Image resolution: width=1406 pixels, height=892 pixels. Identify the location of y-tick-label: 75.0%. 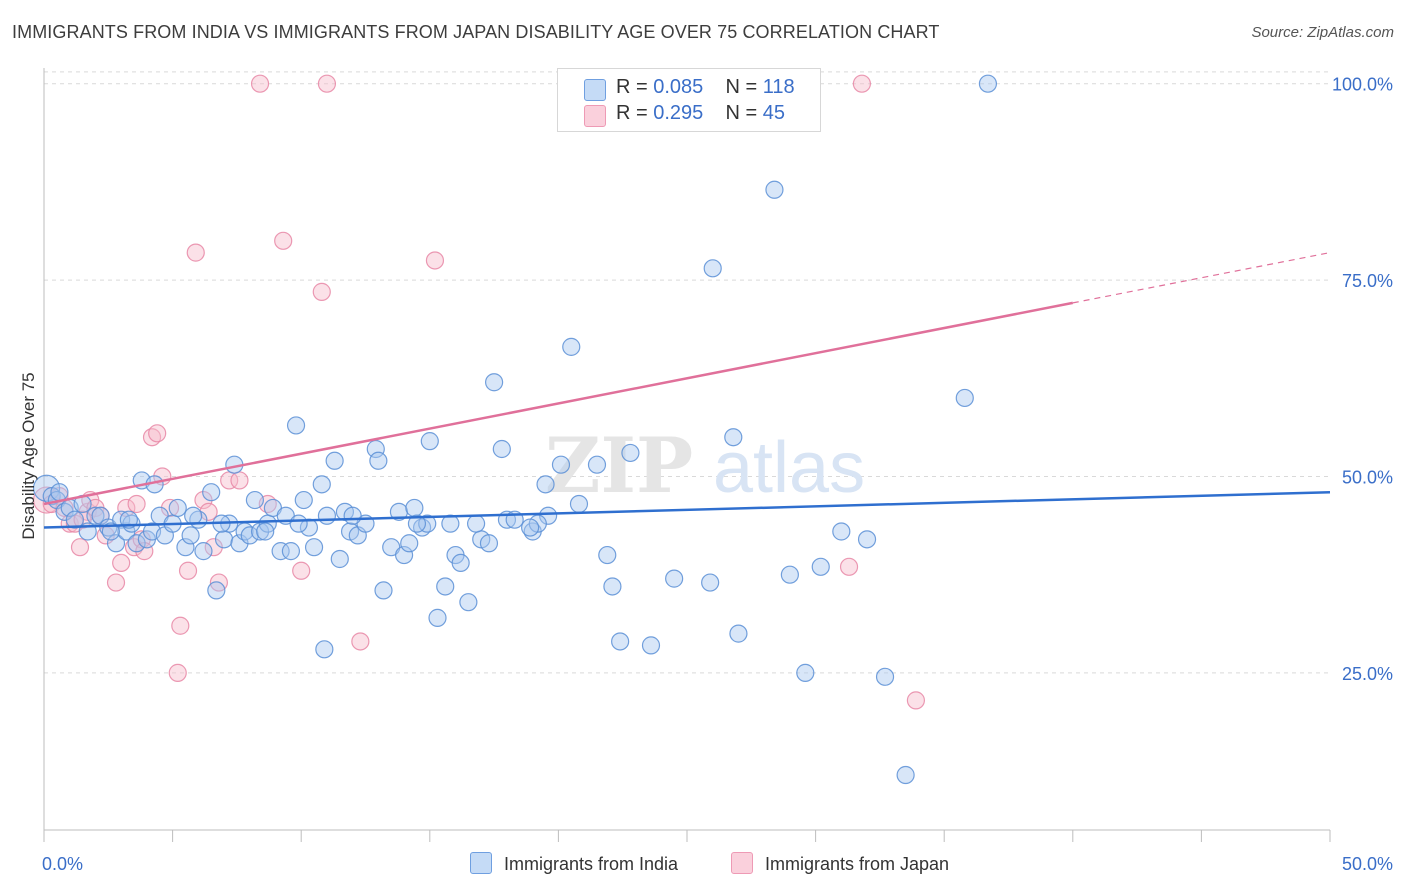
(1367, 281).